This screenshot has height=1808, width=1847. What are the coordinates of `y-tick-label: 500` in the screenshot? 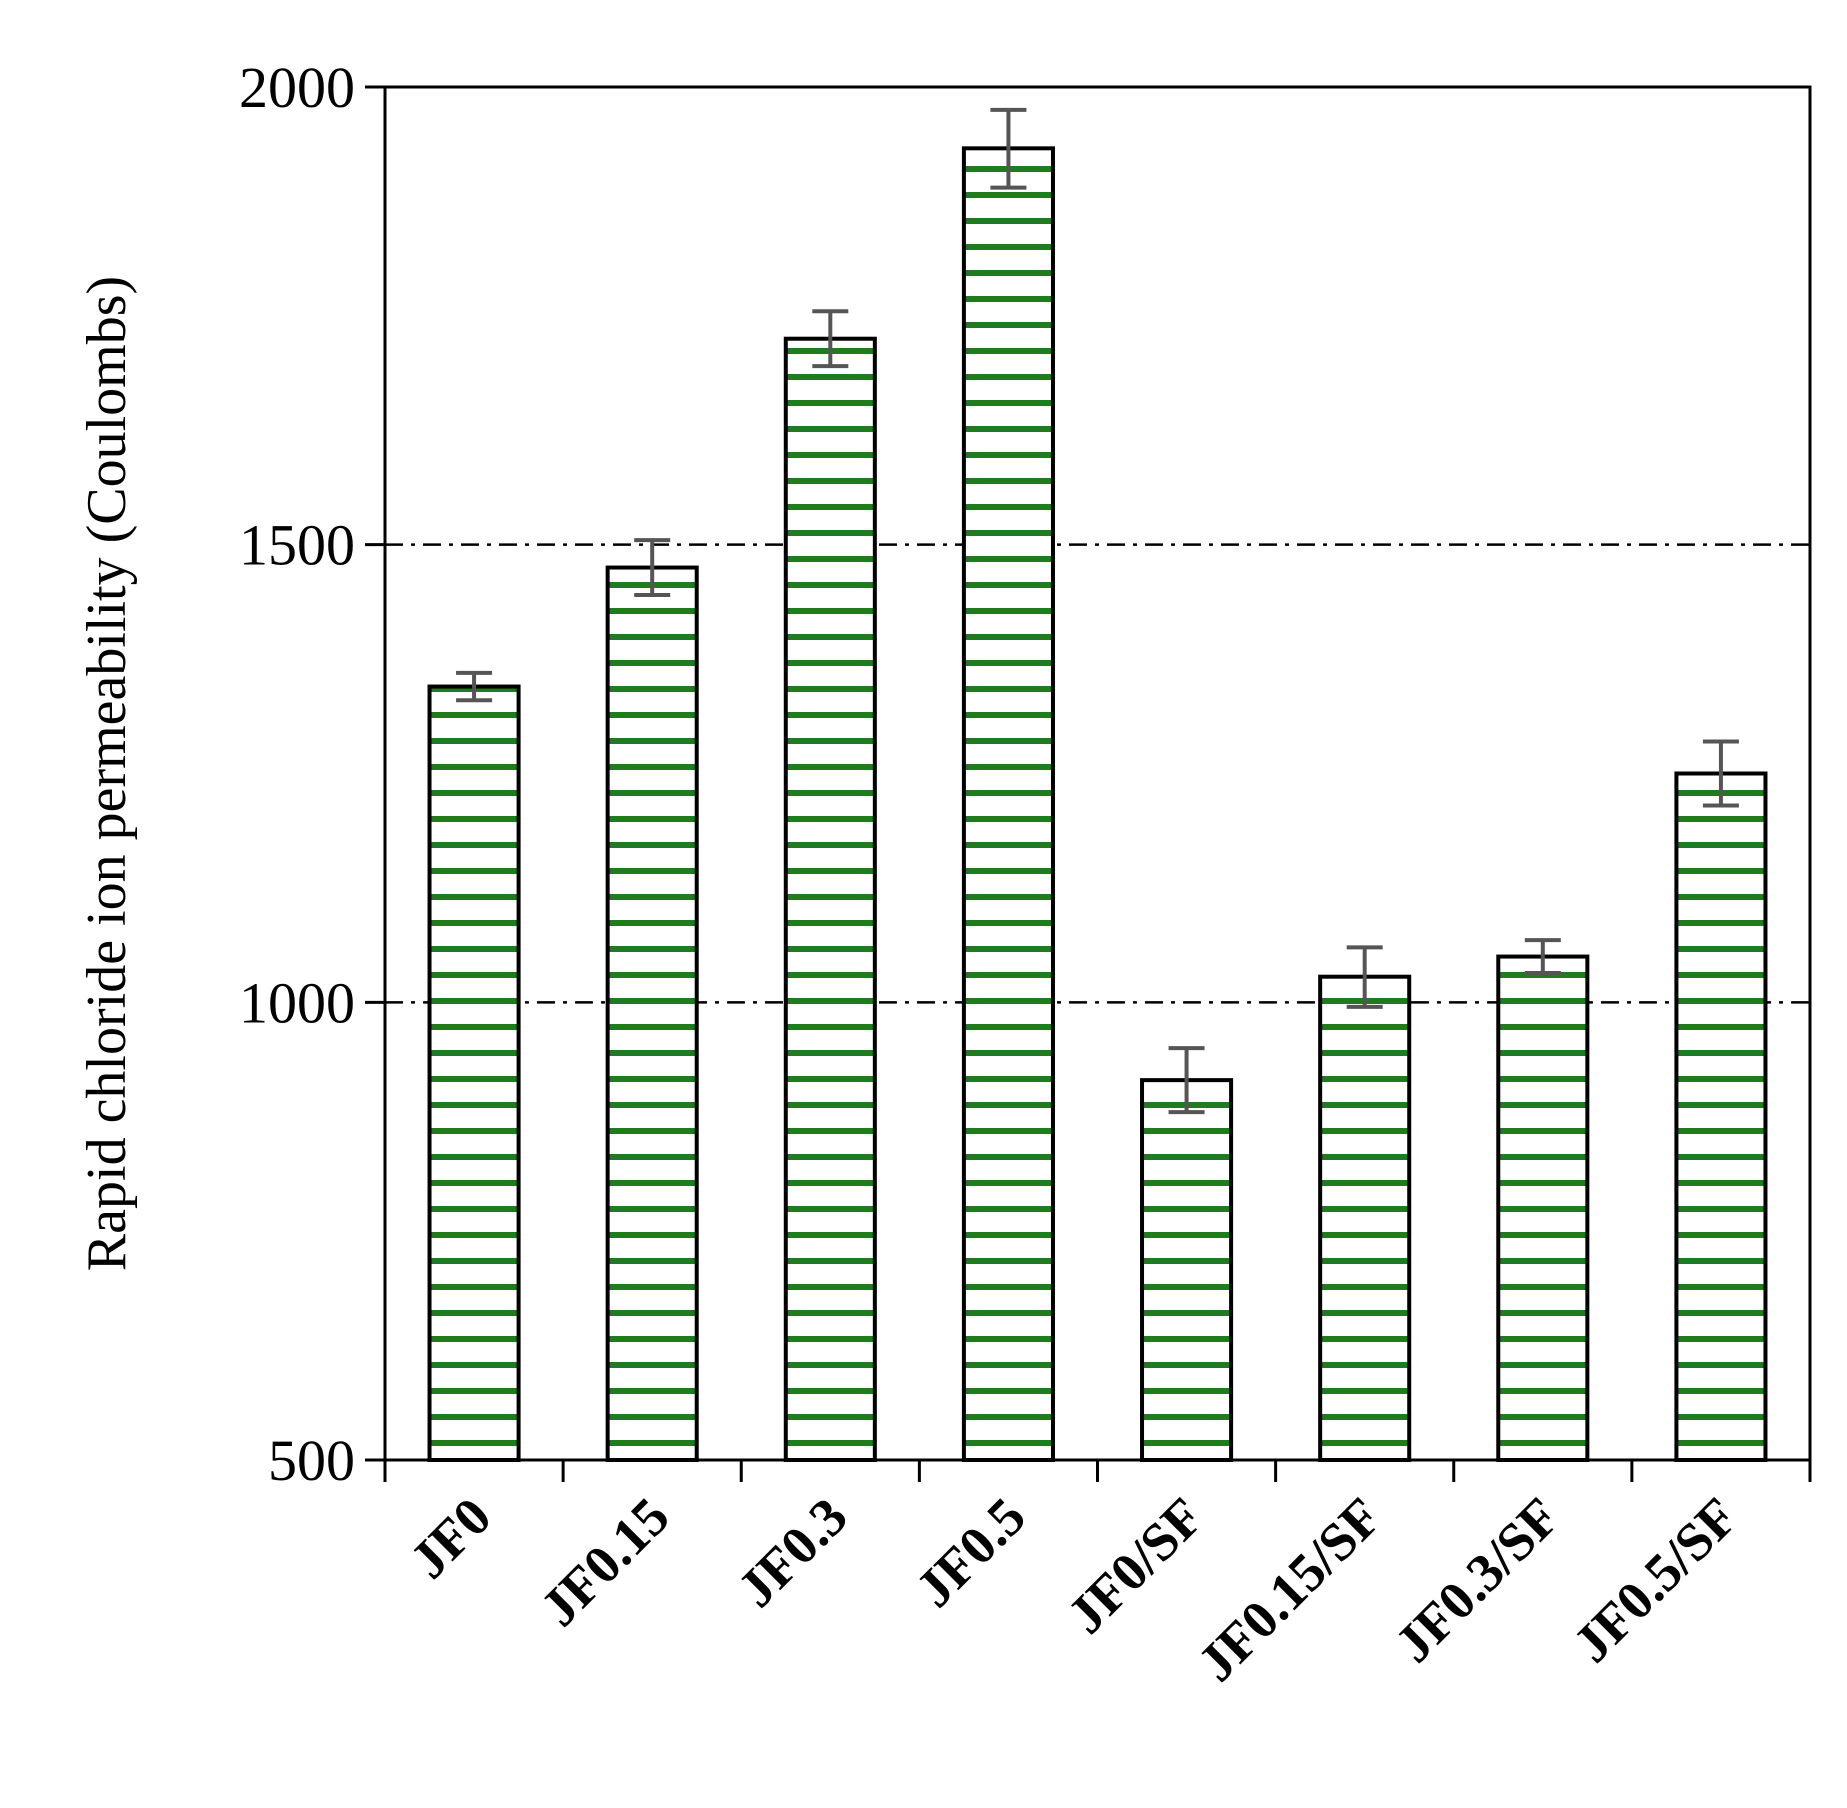 It's located at (311, 1460).